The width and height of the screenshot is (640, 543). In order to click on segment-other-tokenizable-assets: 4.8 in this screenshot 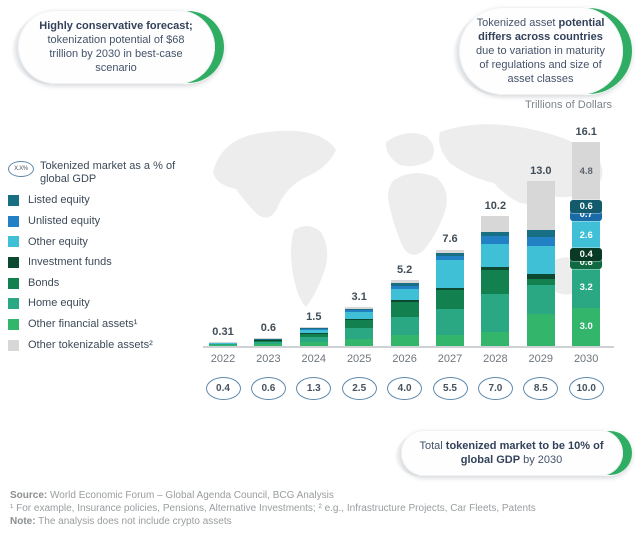, I will do `click(586, 172)`.